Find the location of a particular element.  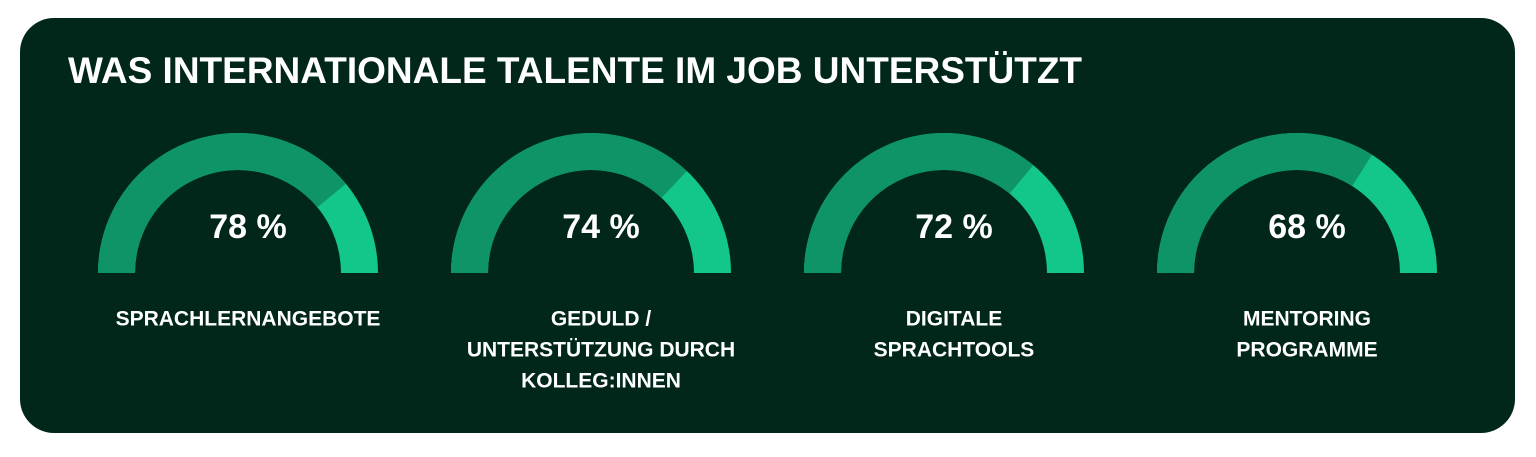

category-label: SPRACHTOOLS is located at coordinates (954, 350).